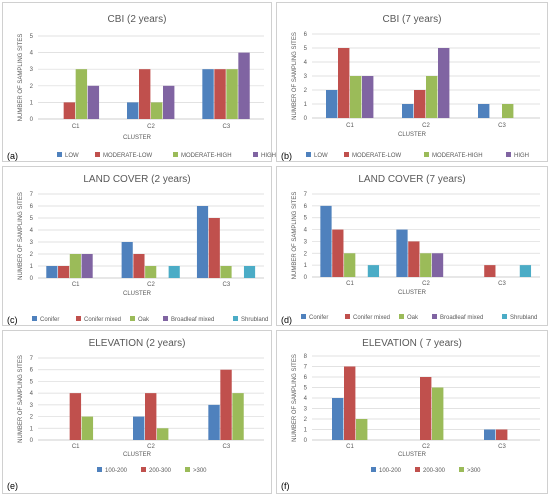 This screenshot has width=550, height=496. What do you see at coordinates (202, 242) in the screenshot?
I see `bar-conifer-c3` at bounding box center [202, 242].